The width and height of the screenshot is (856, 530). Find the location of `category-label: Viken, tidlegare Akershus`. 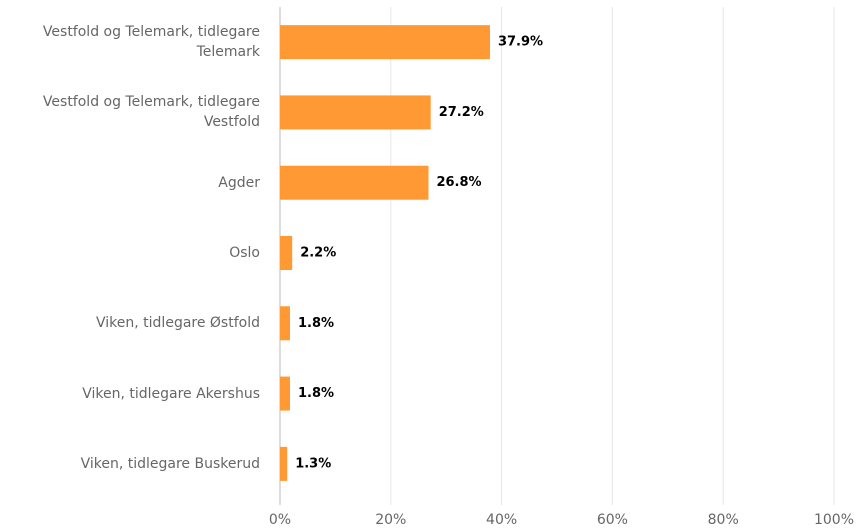

category-label: Viken, tidlegare Akershus is located at coordinates (171, 393).